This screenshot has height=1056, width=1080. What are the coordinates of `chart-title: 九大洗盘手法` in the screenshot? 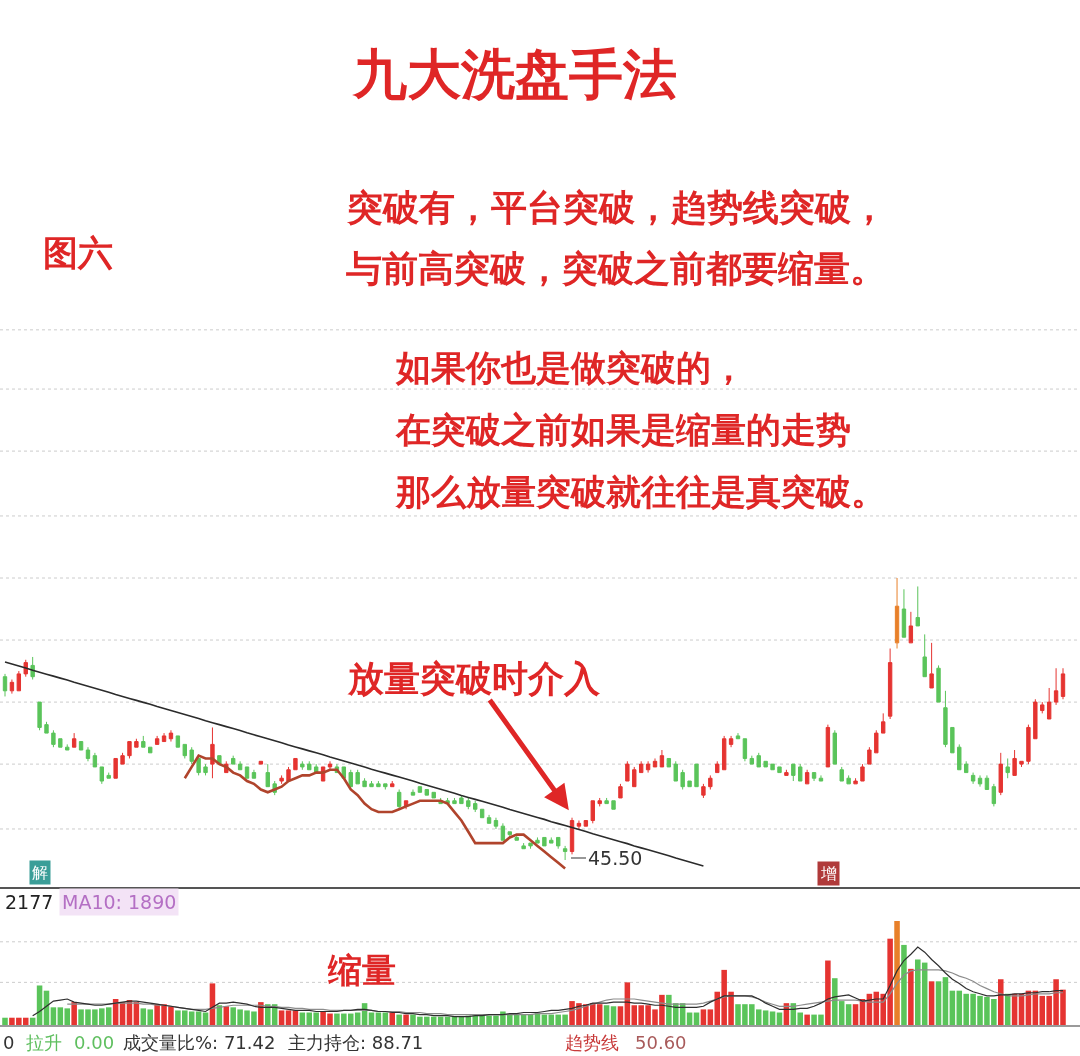 It's located at (514, 74).